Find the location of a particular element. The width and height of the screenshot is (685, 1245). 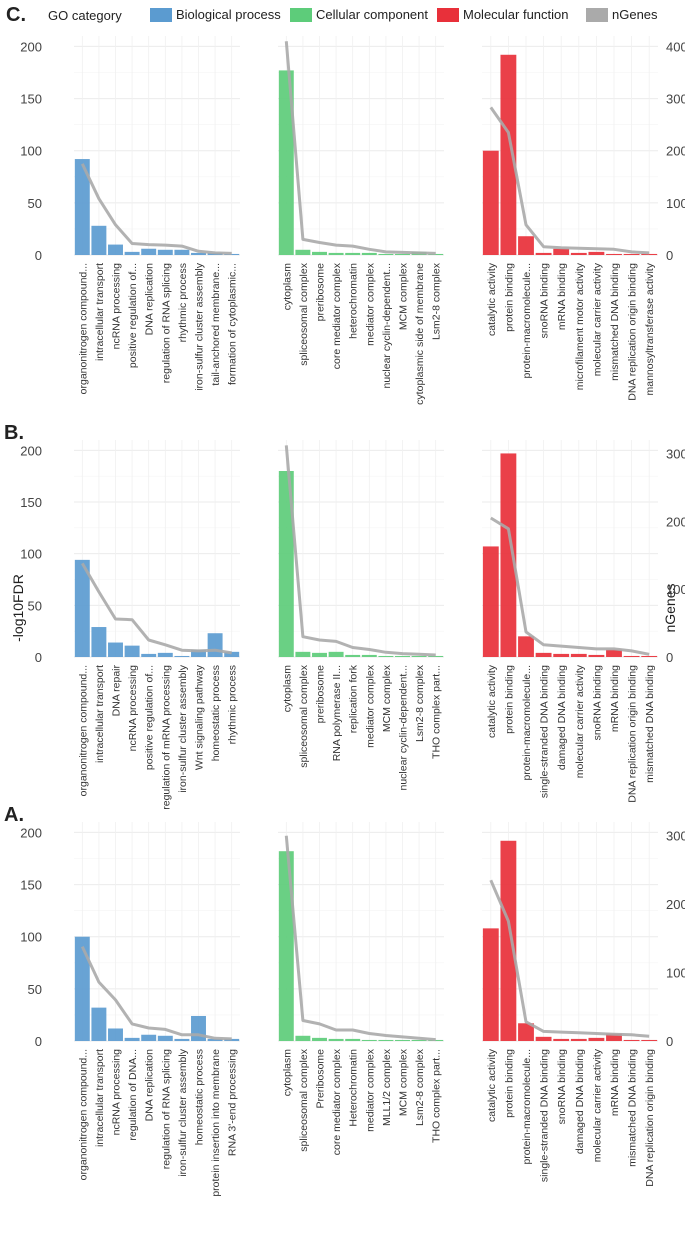

category-label: regulation of RNA splicing is located at coordinates (166, 1109).